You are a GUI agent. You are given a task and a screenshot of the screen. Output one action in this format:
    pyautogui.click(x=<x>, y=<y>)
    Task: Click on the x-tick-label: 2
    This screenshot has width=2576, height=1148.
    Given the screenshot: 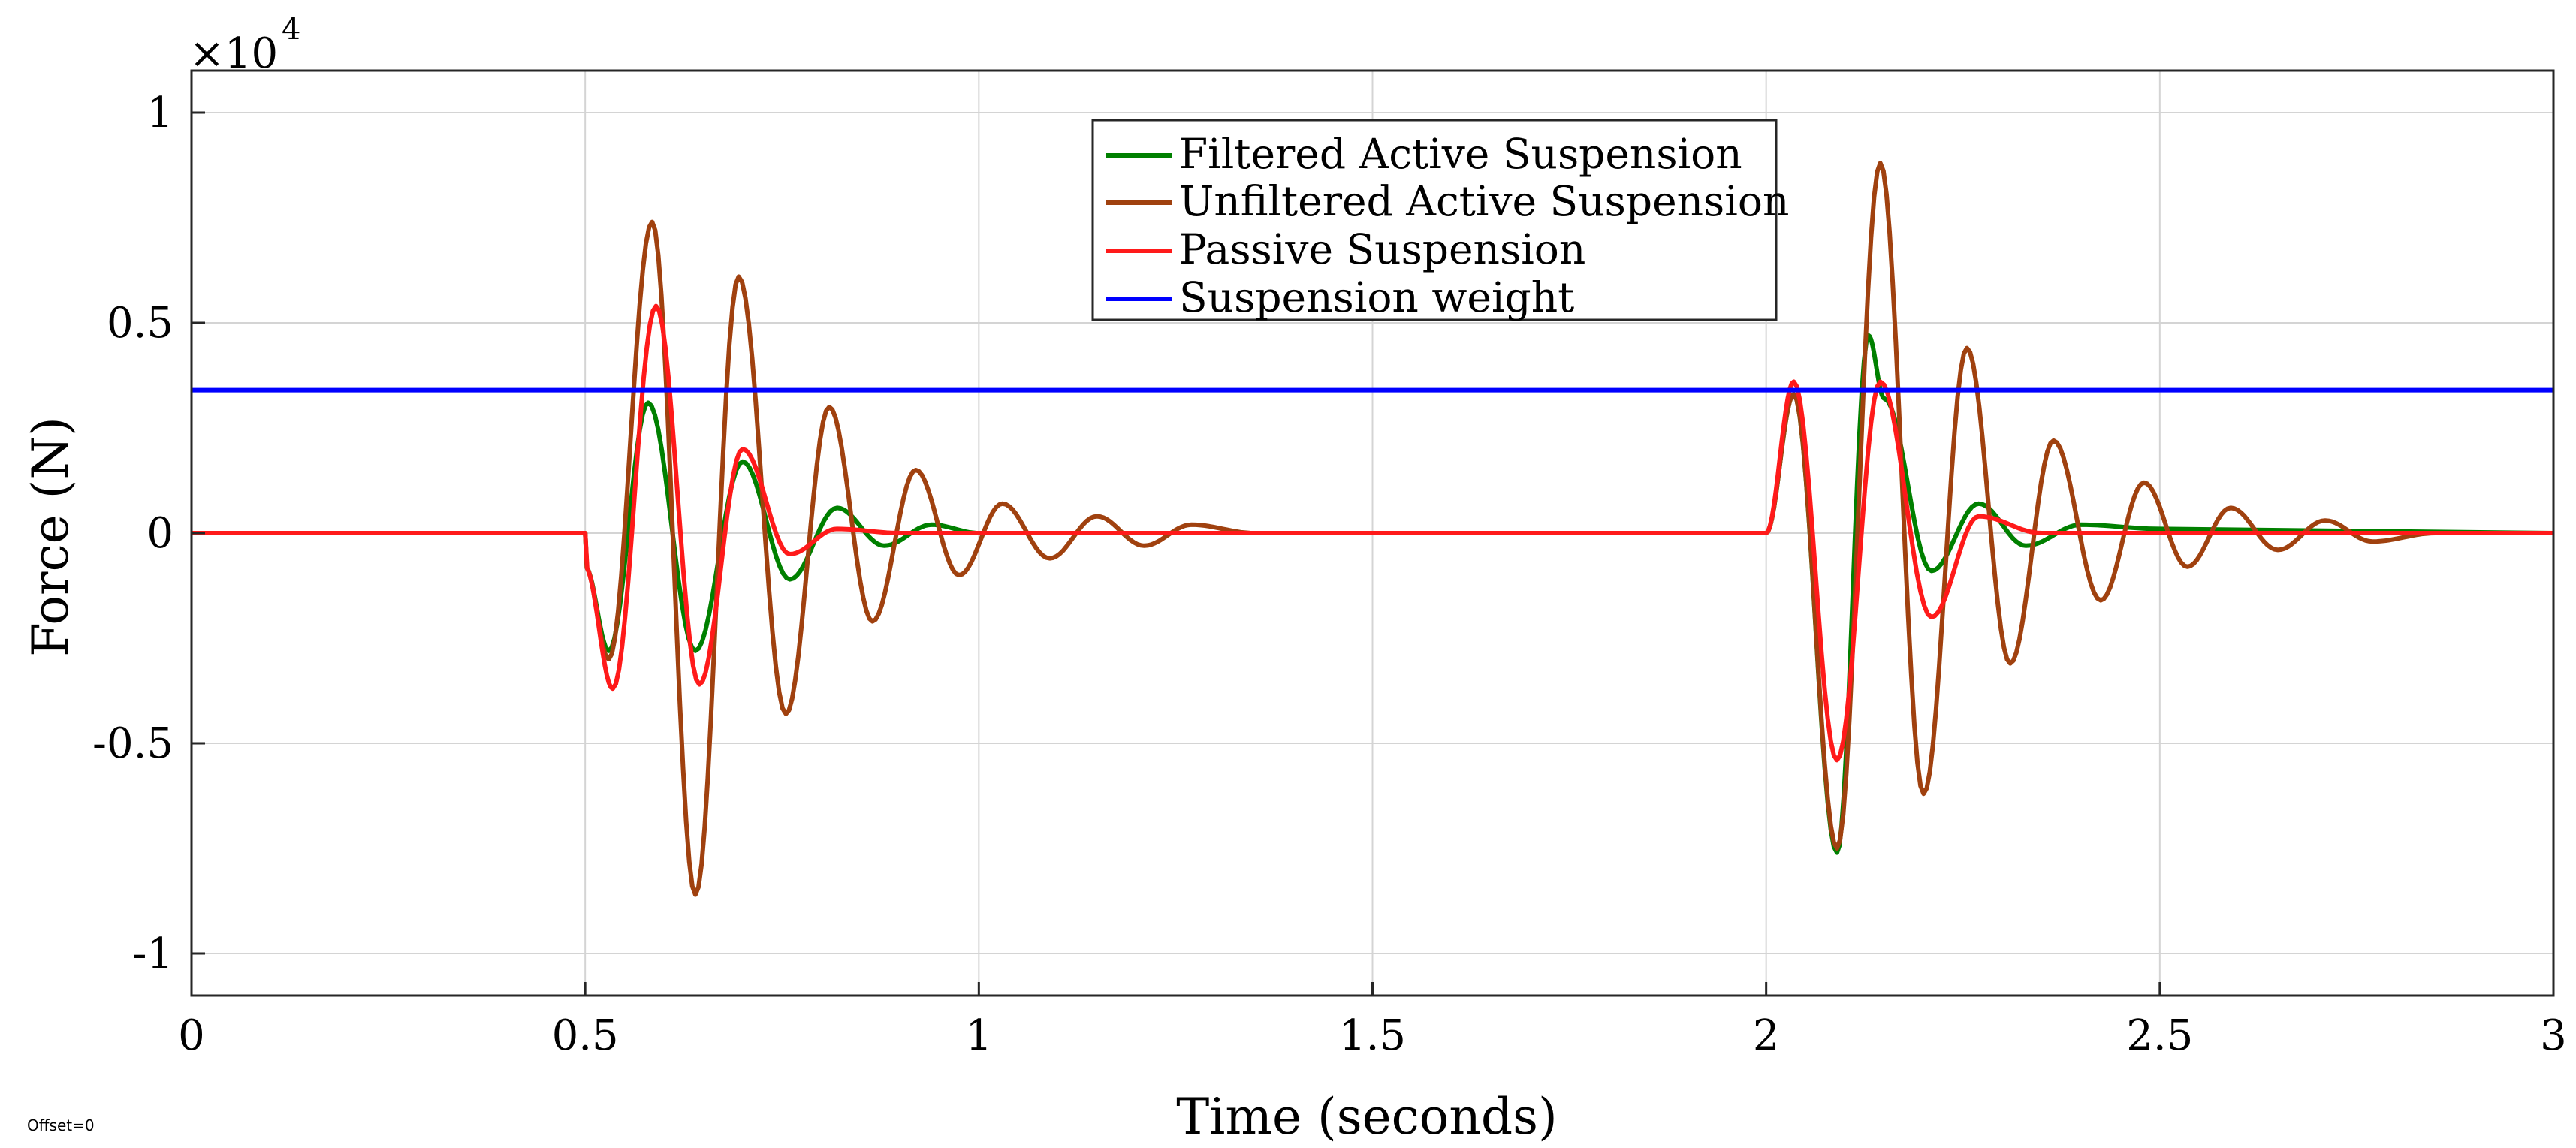 What is the action you would take?
    pyautogui.click(x=1766, y=1035)
    